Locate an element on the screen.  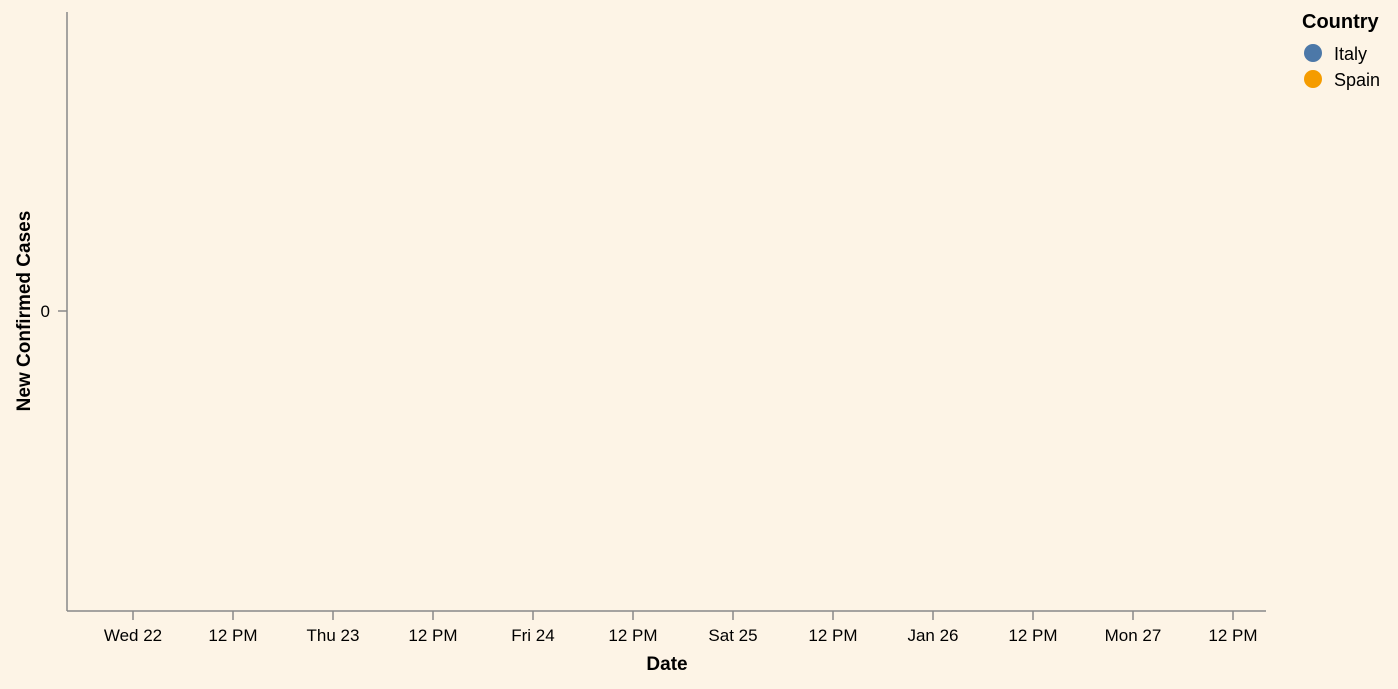
y-tick-label-0: 0 is located at coordinates (45, 311).